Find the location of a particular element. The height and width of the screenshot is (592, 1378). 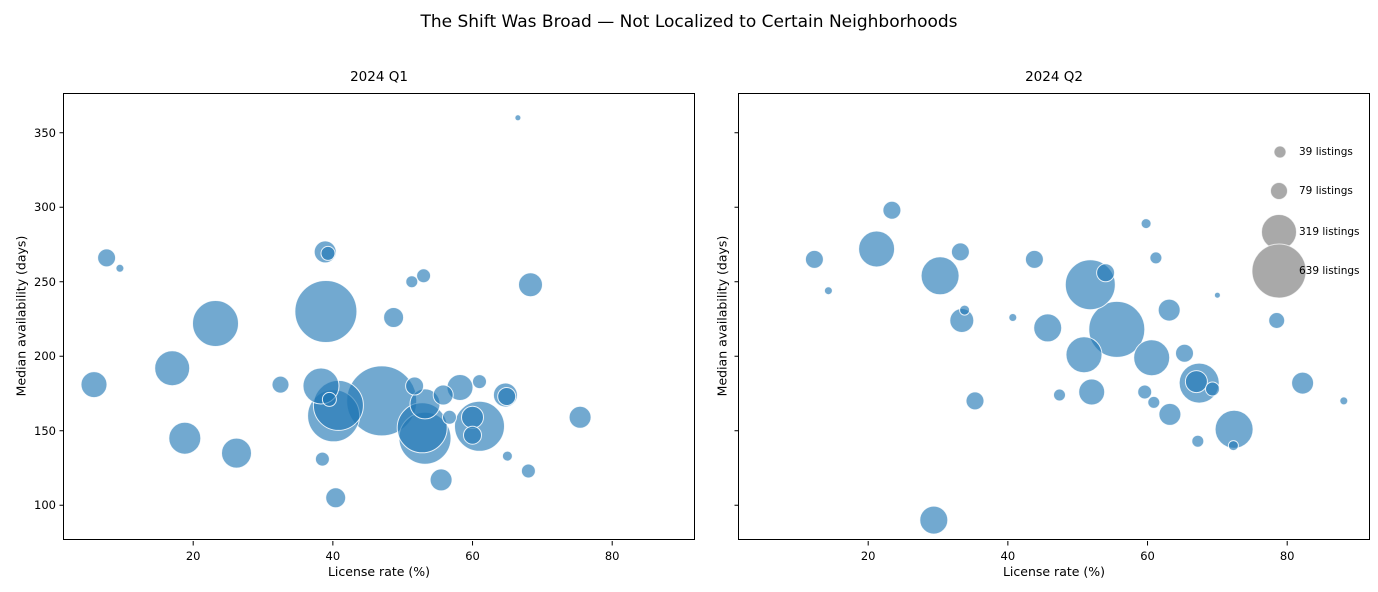

y-tick-label: 100 is located at coordinates (45, 505).